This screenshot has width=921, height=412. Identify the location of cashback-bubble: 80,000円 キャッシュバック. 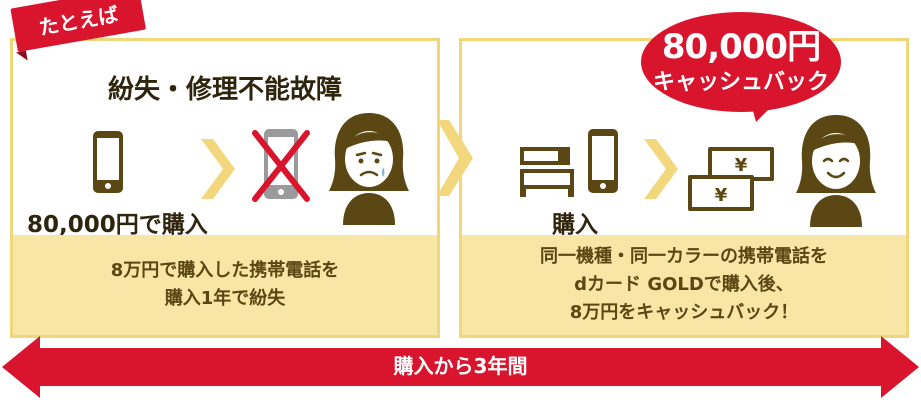
(741, 66).